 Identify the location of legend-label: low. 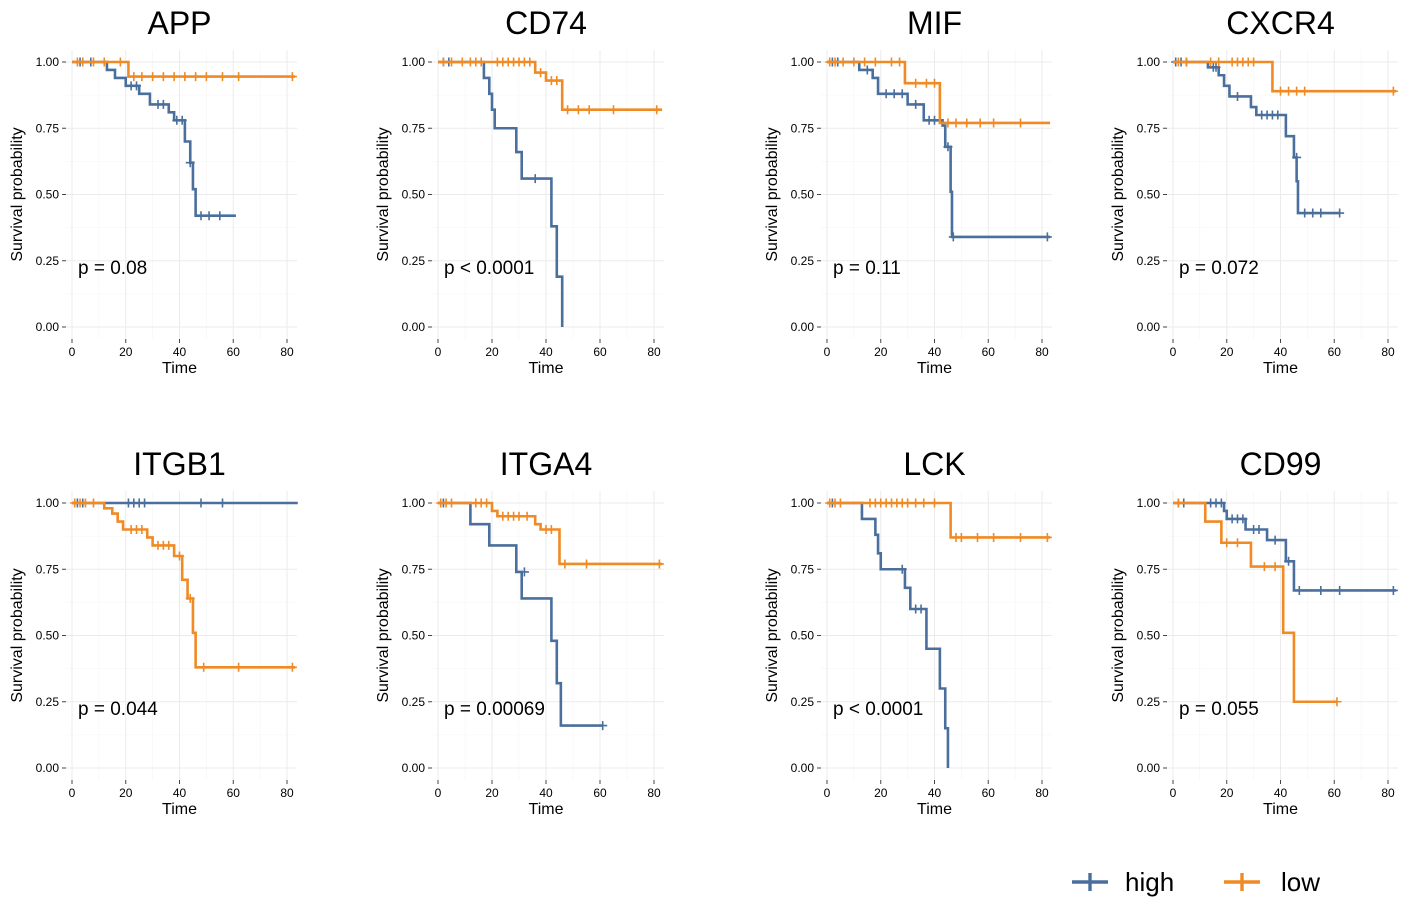
(1300, 882).